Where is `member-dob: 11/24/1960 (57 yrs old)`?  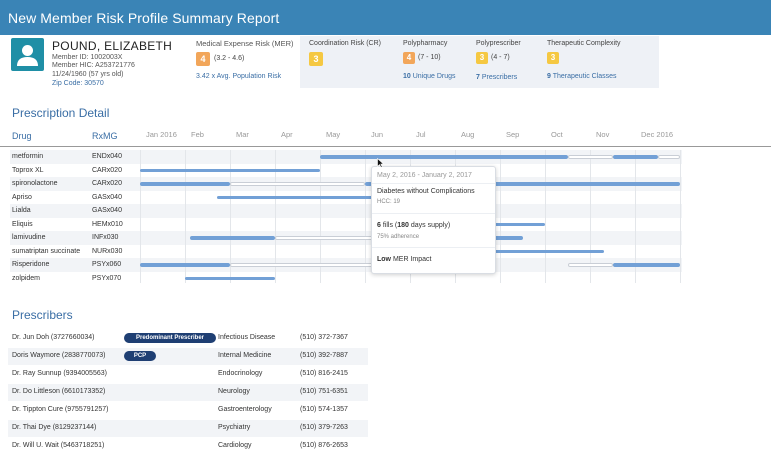 member-dob: 11/24/1960 (57 yrs old) is located at coordinates (88, 74).